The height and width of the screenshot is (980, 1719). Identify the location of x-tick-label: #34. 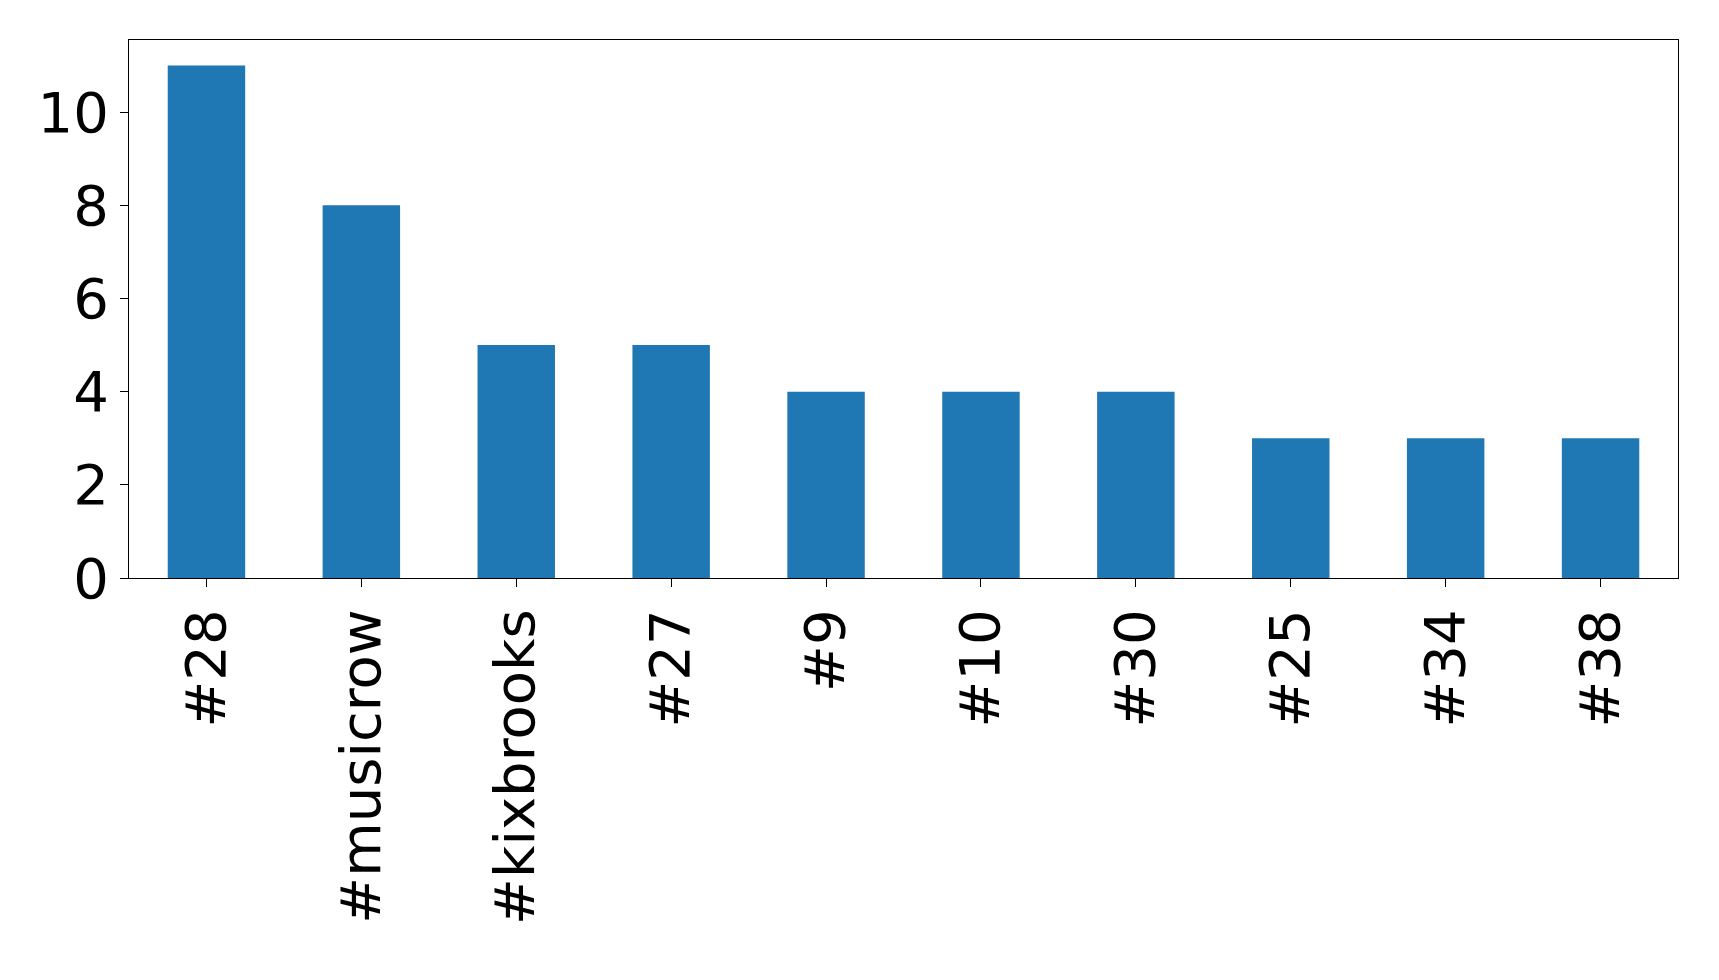
(1444, 668).